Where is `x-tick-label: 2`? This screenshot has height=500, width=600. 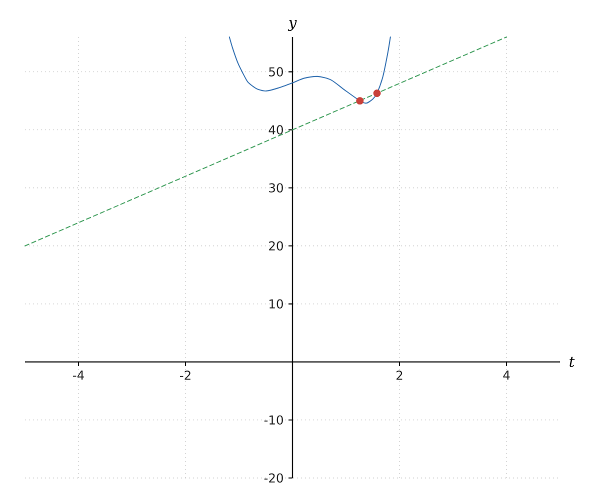 x-tick-label: 2 is located at coordinates (399, 375).